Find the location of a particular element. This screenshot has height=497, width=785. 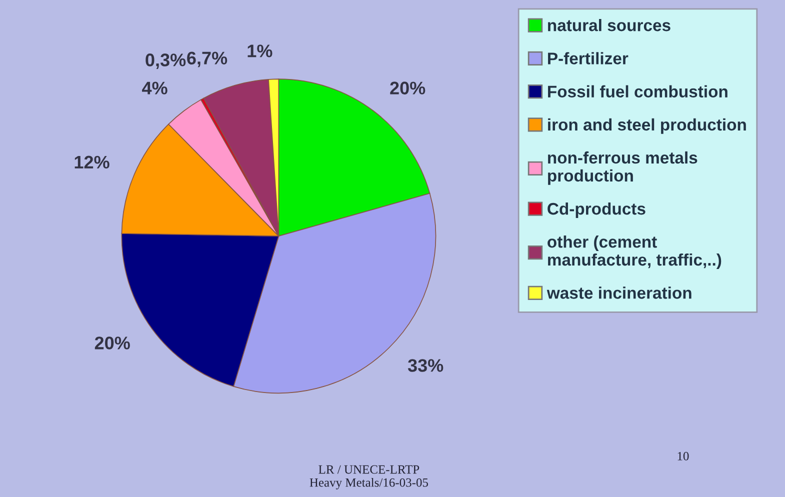

legend-label: P-fertilizer is located at coordinates (588, 58).